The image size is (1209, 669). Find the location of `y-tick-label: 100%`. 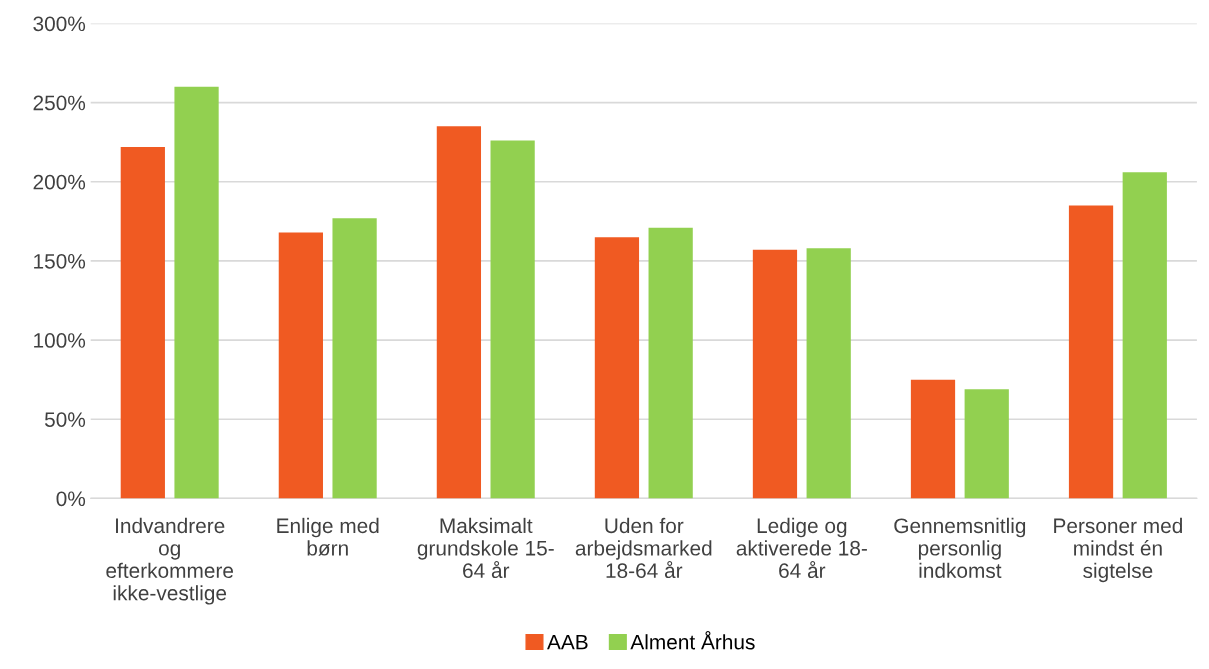

y-tick-label: 100% is located at coordinates (60, 340).